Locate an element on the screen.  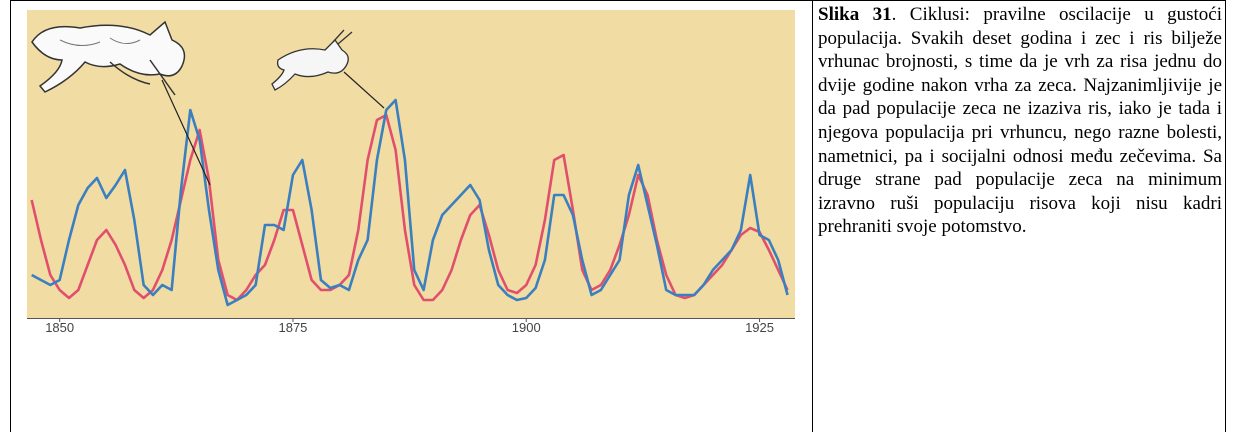
x-tick-label: 1925 is located at coordinates (759, 327).